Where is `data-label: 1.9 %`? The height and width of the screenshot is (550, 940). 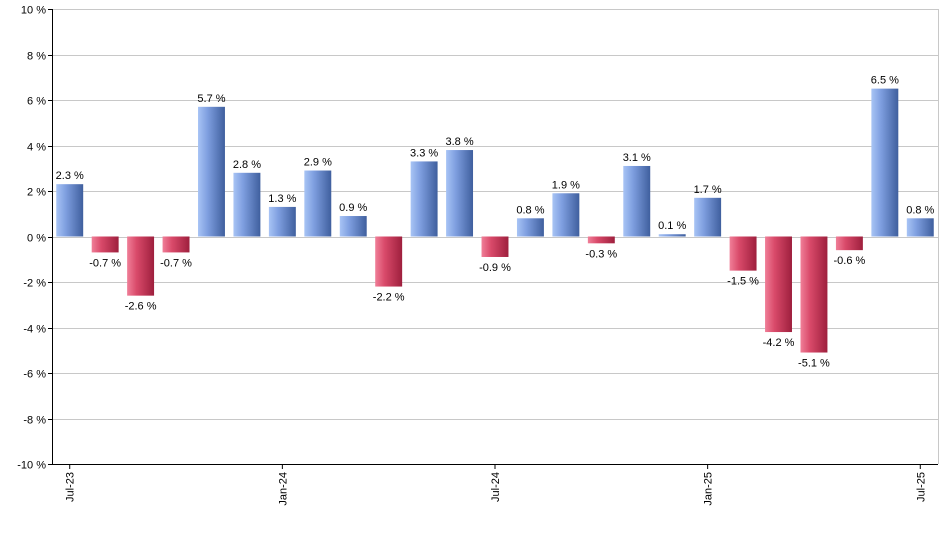 data-label: 1.9 % is located at coordinates (566, 185).